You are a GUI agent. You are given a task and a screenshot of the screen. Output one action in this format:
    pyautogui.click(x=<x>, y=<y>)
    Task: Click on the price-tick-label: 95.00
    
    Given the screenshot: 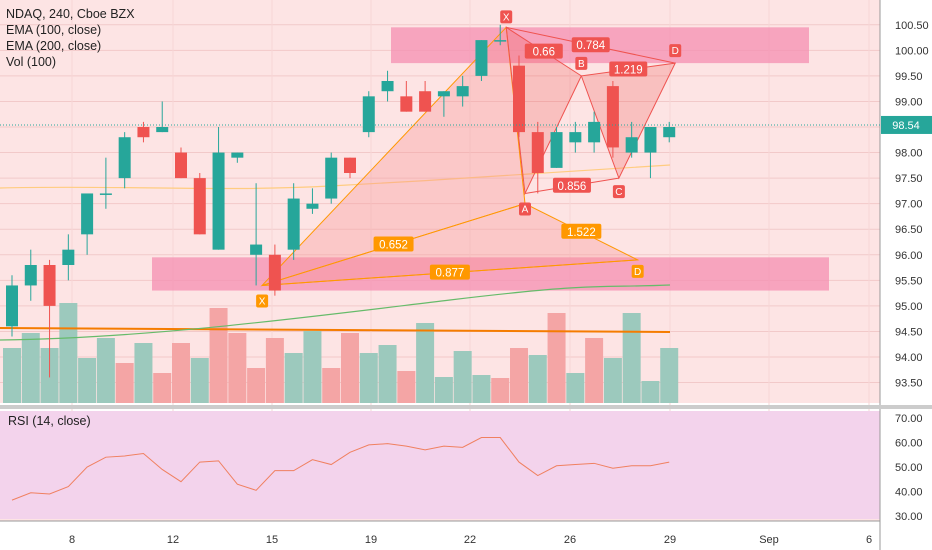 What is the action you would take?
    pyautogui.click(x=909, y=307)
    